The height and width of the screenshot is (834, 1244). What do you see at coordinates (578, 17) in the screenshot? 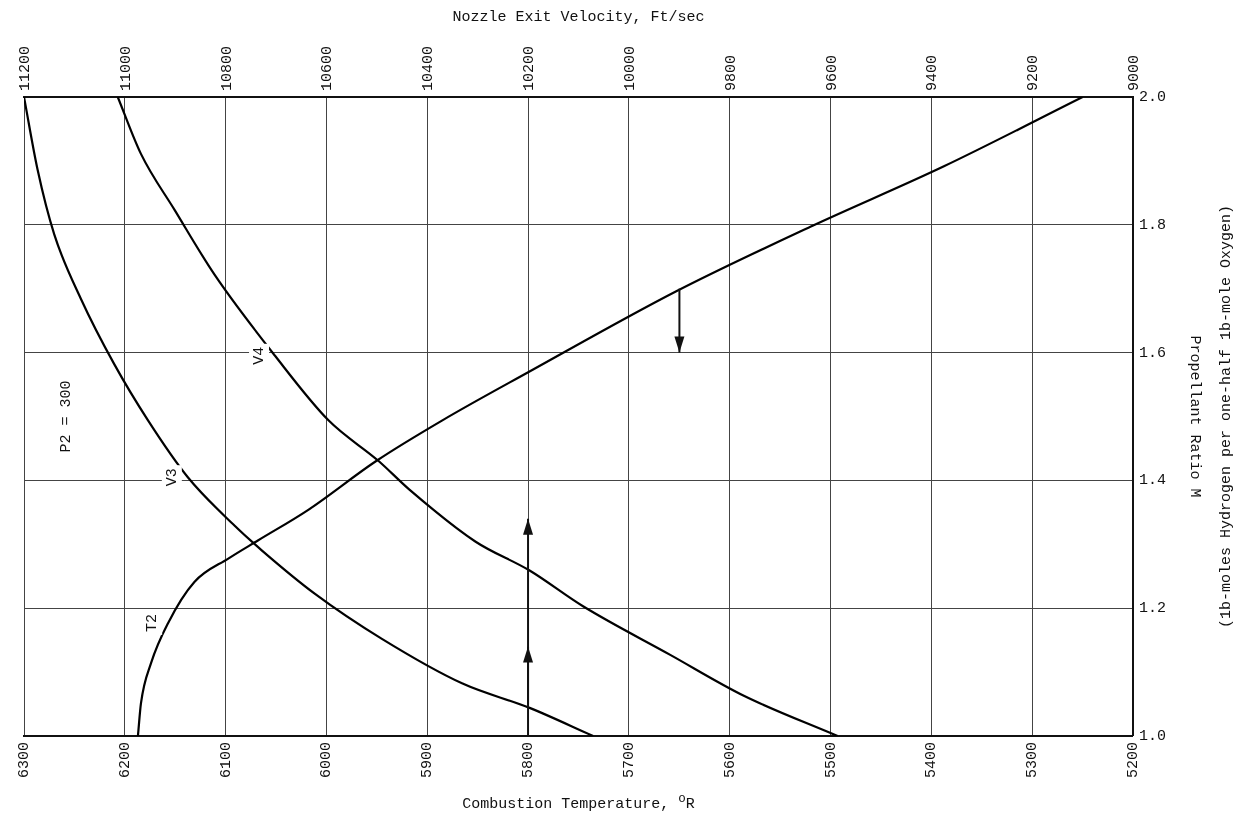
I see `x2-axis-title: Nozzle Exit Velocity, Ft/sec` at bounding box center [578, 17].